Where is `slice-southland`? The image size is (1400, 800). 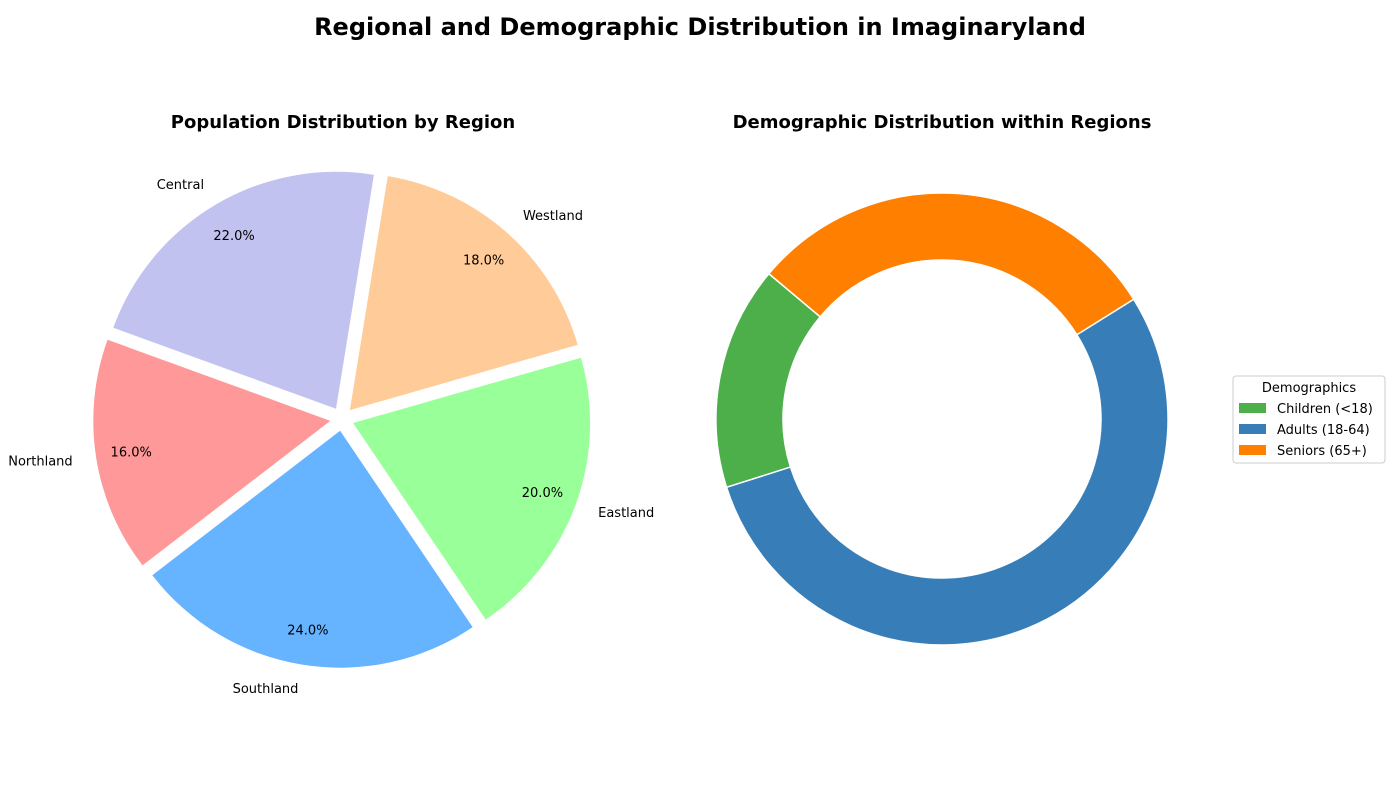
slice-southland is located at coordinates (312, 549).